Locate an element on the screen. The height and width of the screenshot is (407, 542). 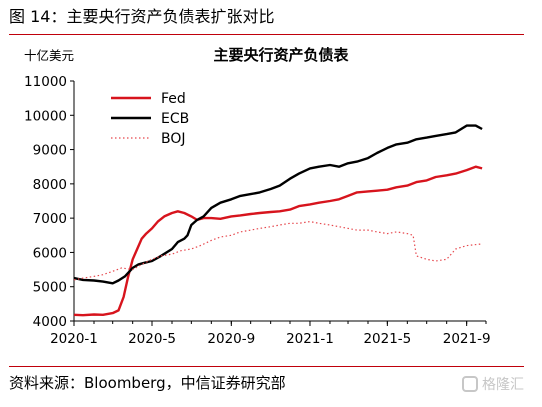
y-tick-label: 4000 is located at coordinates (50, 322).